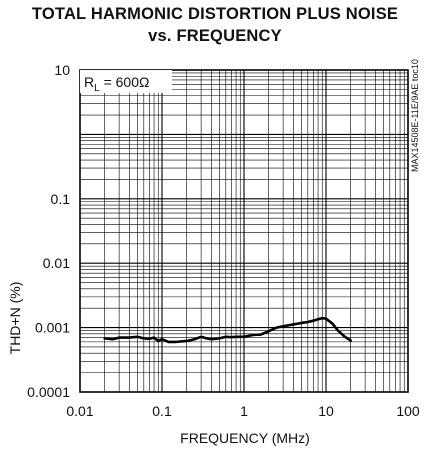 The height and width of the screenshot is (456, 430). What do you see at coordinates (15, 318) in the screenshot?
I see `y-axis-title: THD+N (%)` at bounding box center [15, 318].